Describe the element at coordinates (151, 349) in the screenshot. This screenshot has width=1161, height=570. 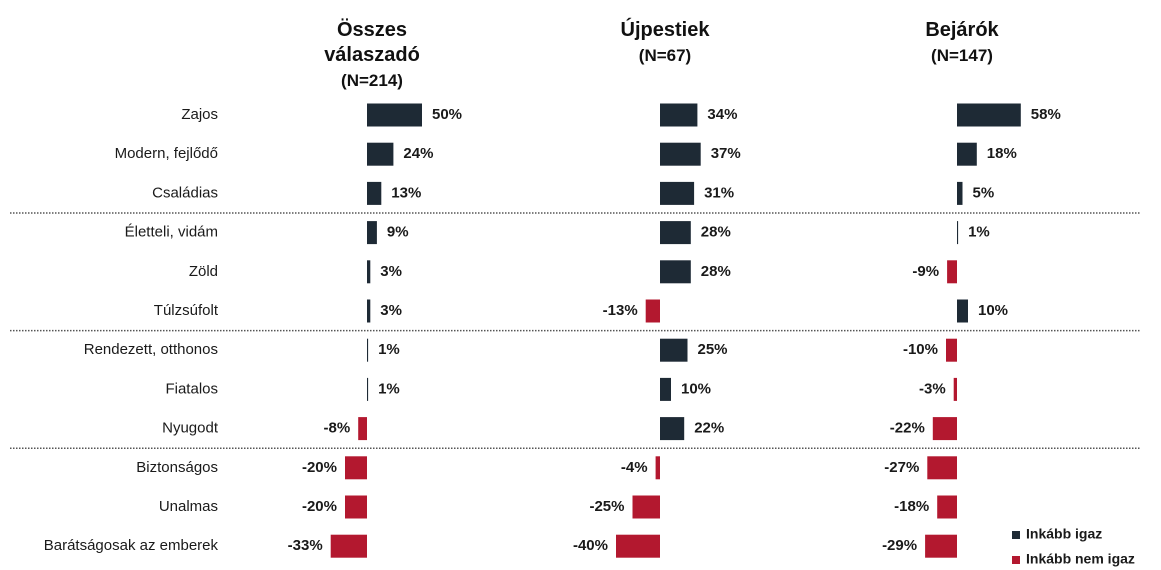
I see `category-label: Rendezett, otthonos` at that location.